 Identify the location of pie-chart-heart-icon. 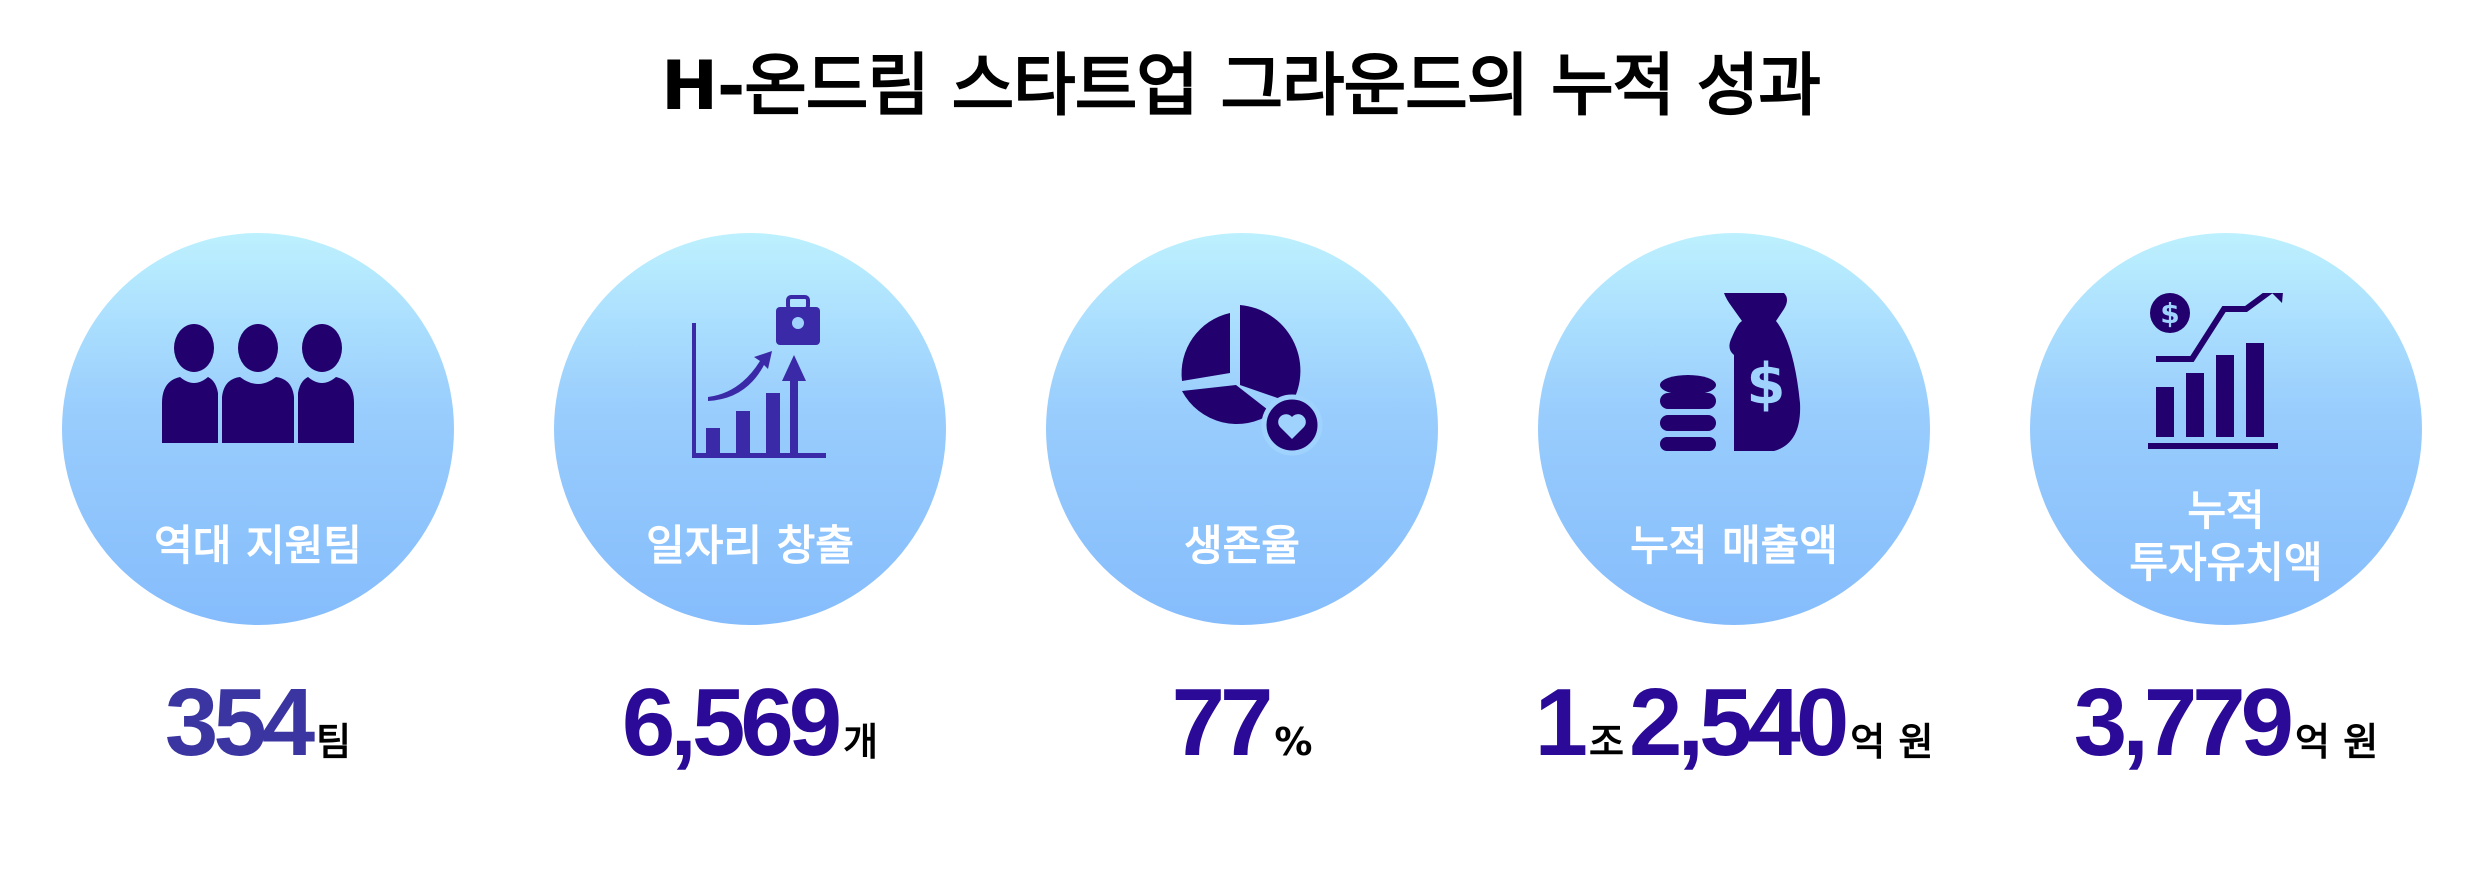
(1252, 380).